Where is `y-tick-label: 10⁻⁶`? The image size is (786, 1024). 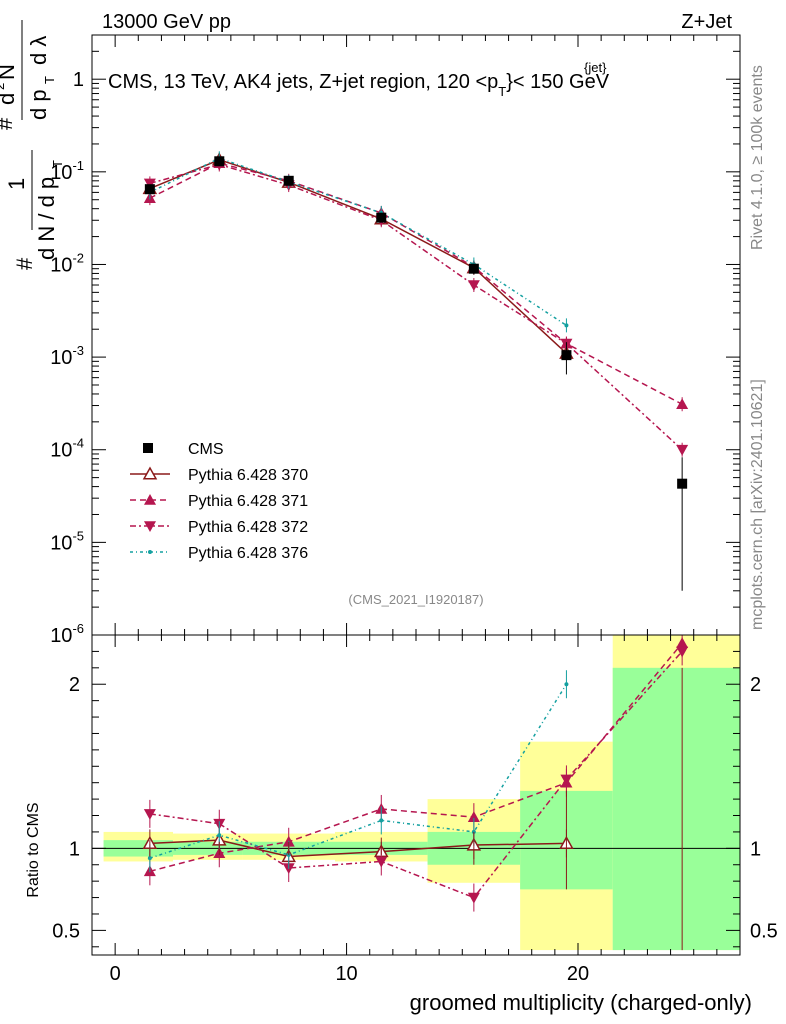
y-tick-label: 10⁻⁶ is located at coordinates (67, 634).